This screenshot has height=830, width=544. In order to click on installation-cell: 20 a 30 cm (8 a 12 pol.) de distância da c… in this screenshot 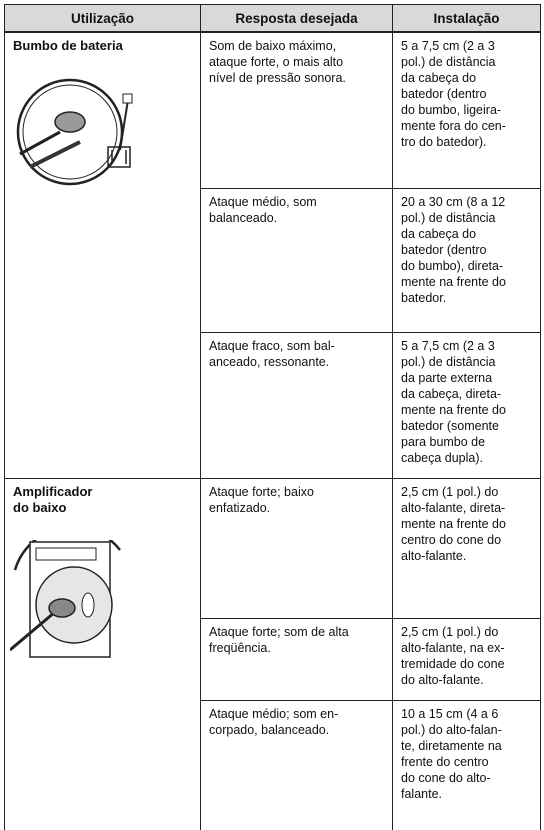, I will do `click(466, 260)`.